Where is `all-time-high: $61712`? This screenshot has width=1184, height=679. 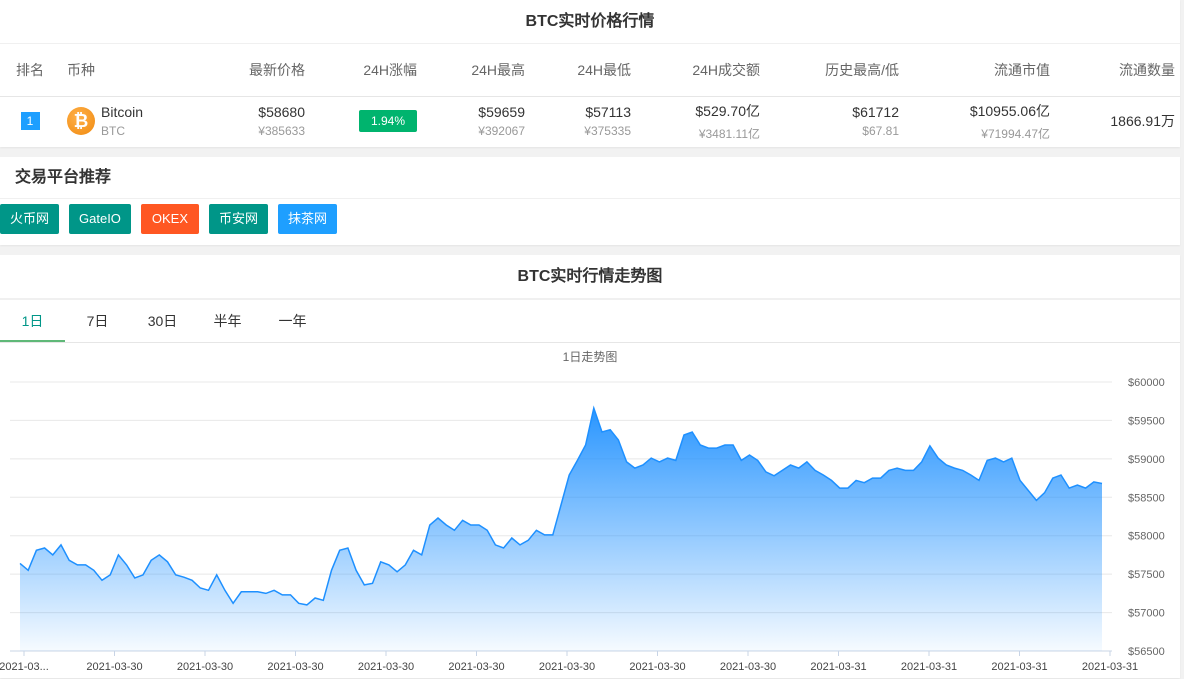 all-time-high: $61712 is located at coordinates (875, 112).